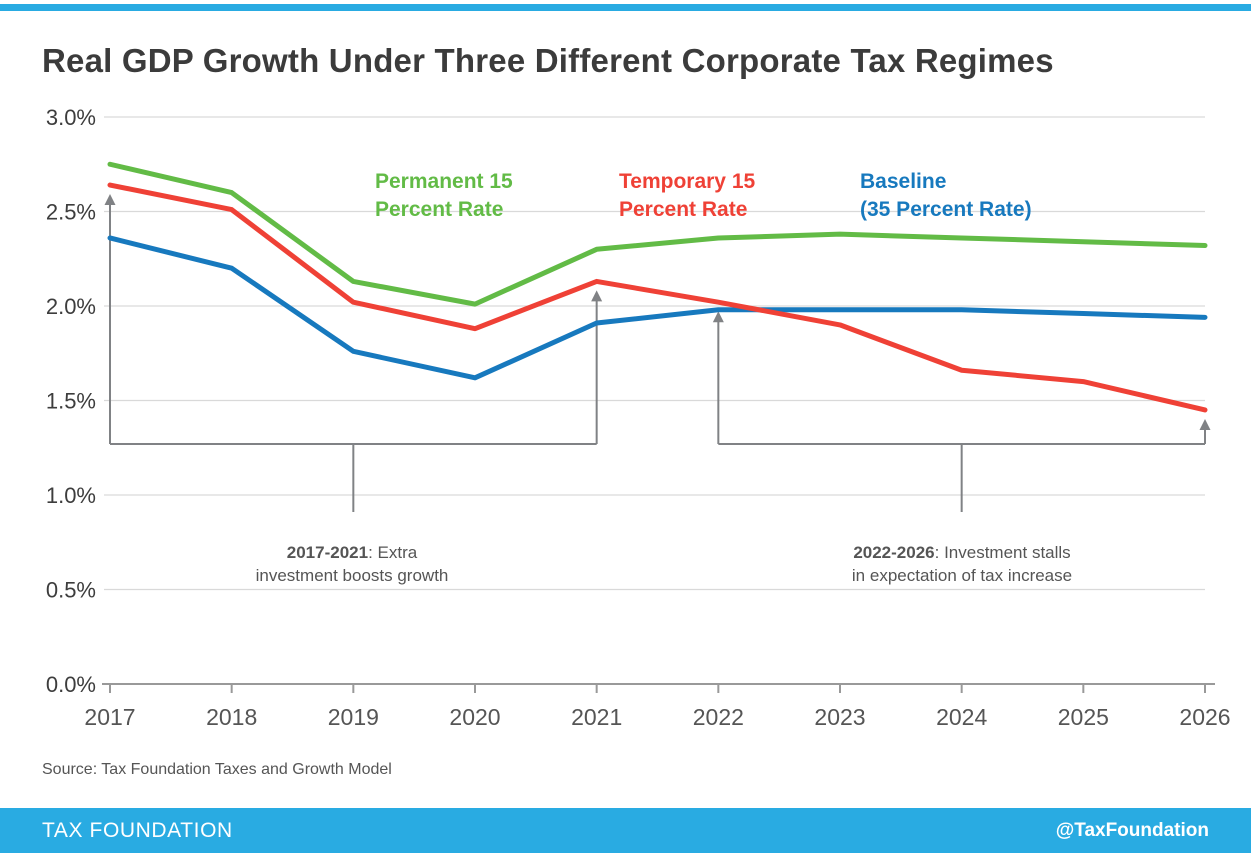 The height and width of the screenshot is (853, 1251). I want to click on x-axis-tick-label: 2019, so click(353, 717).